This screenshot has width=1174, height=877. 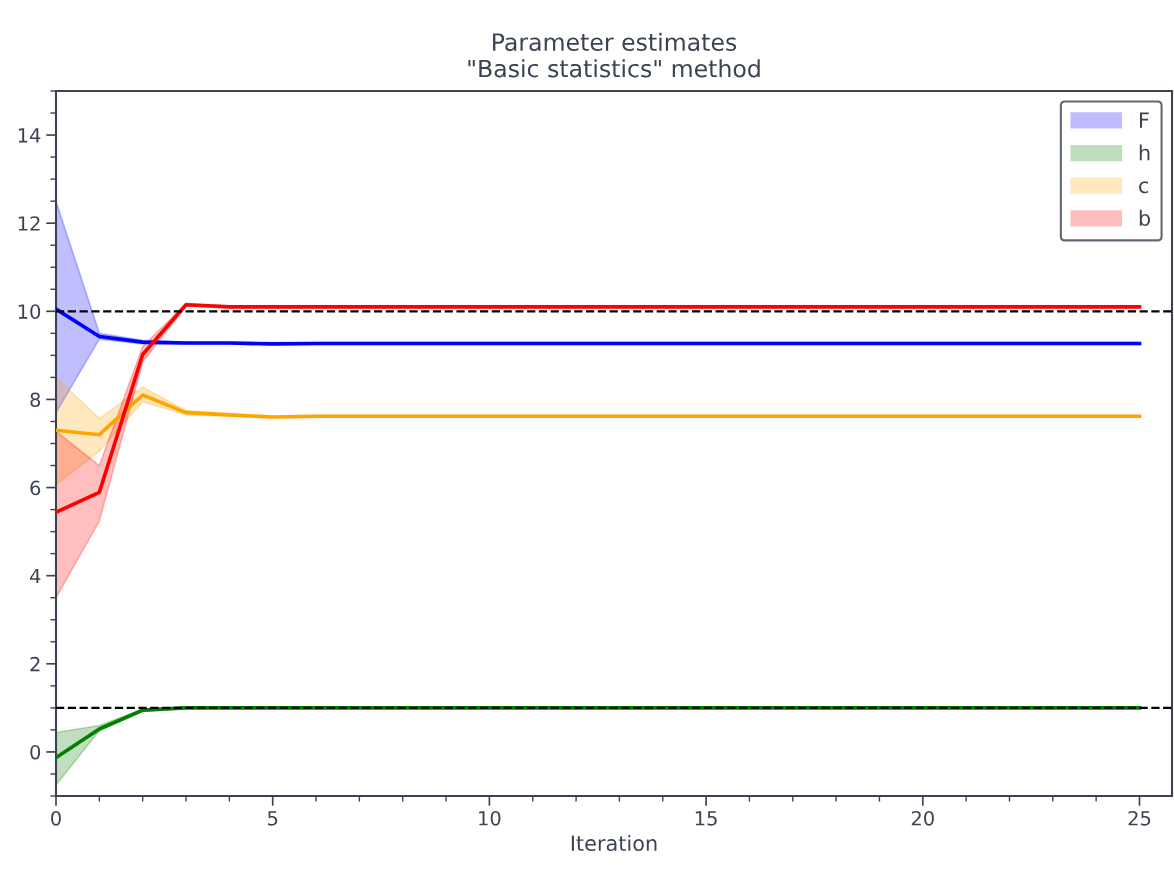 What do you see at coordinates (490, 818) in the screenshot?
I see `x-tick-label: 10` at bounding box center [490, 818].